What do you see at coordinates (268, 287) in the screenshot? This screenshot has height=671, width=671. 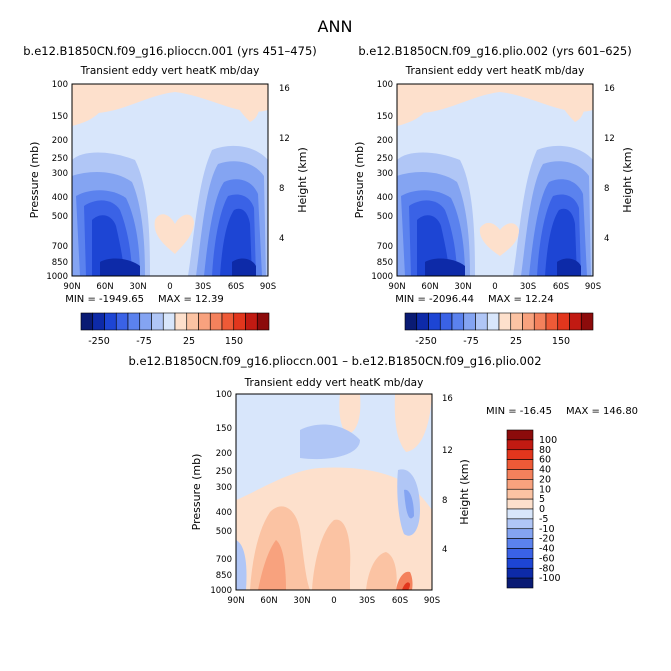 I see `x-tick-label: 90S` at bounding box center [268, 287].